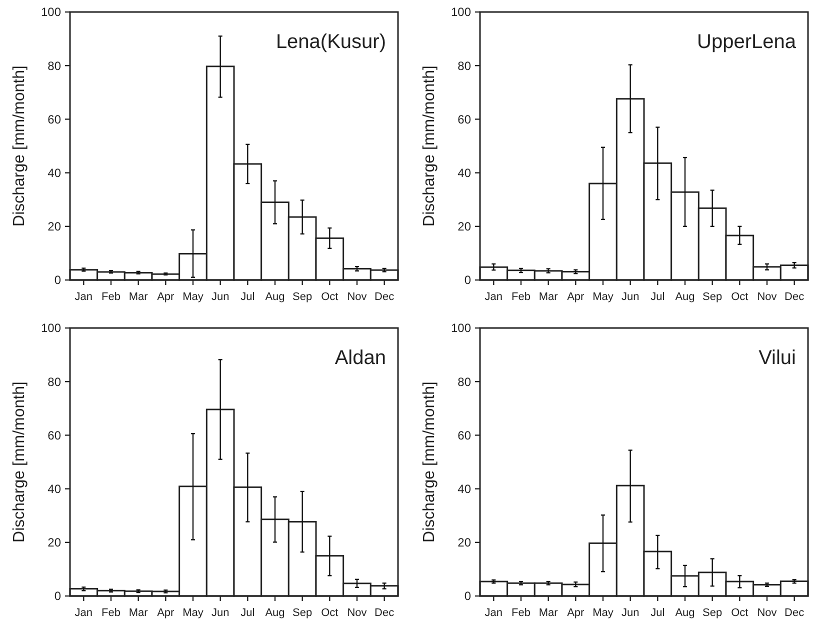  I want to click on text: Aldan, so click(360, 358).